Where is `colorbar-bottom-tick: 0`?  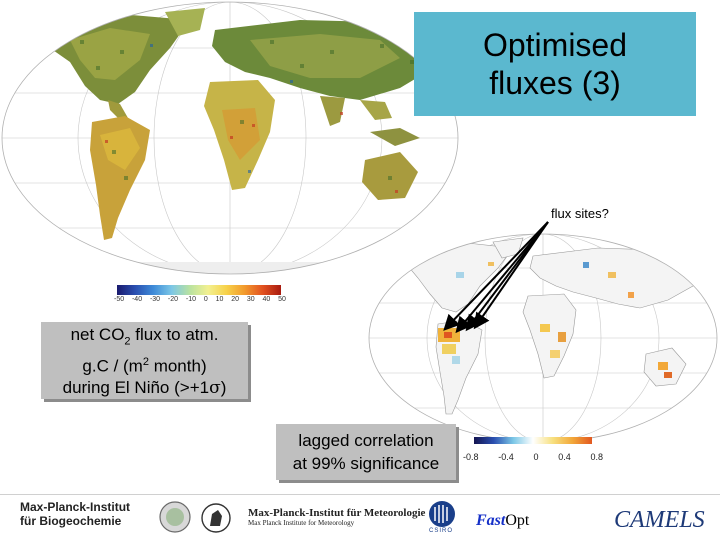
colorbar-bottom-tick: 0 is located at coordinates (536, 457).